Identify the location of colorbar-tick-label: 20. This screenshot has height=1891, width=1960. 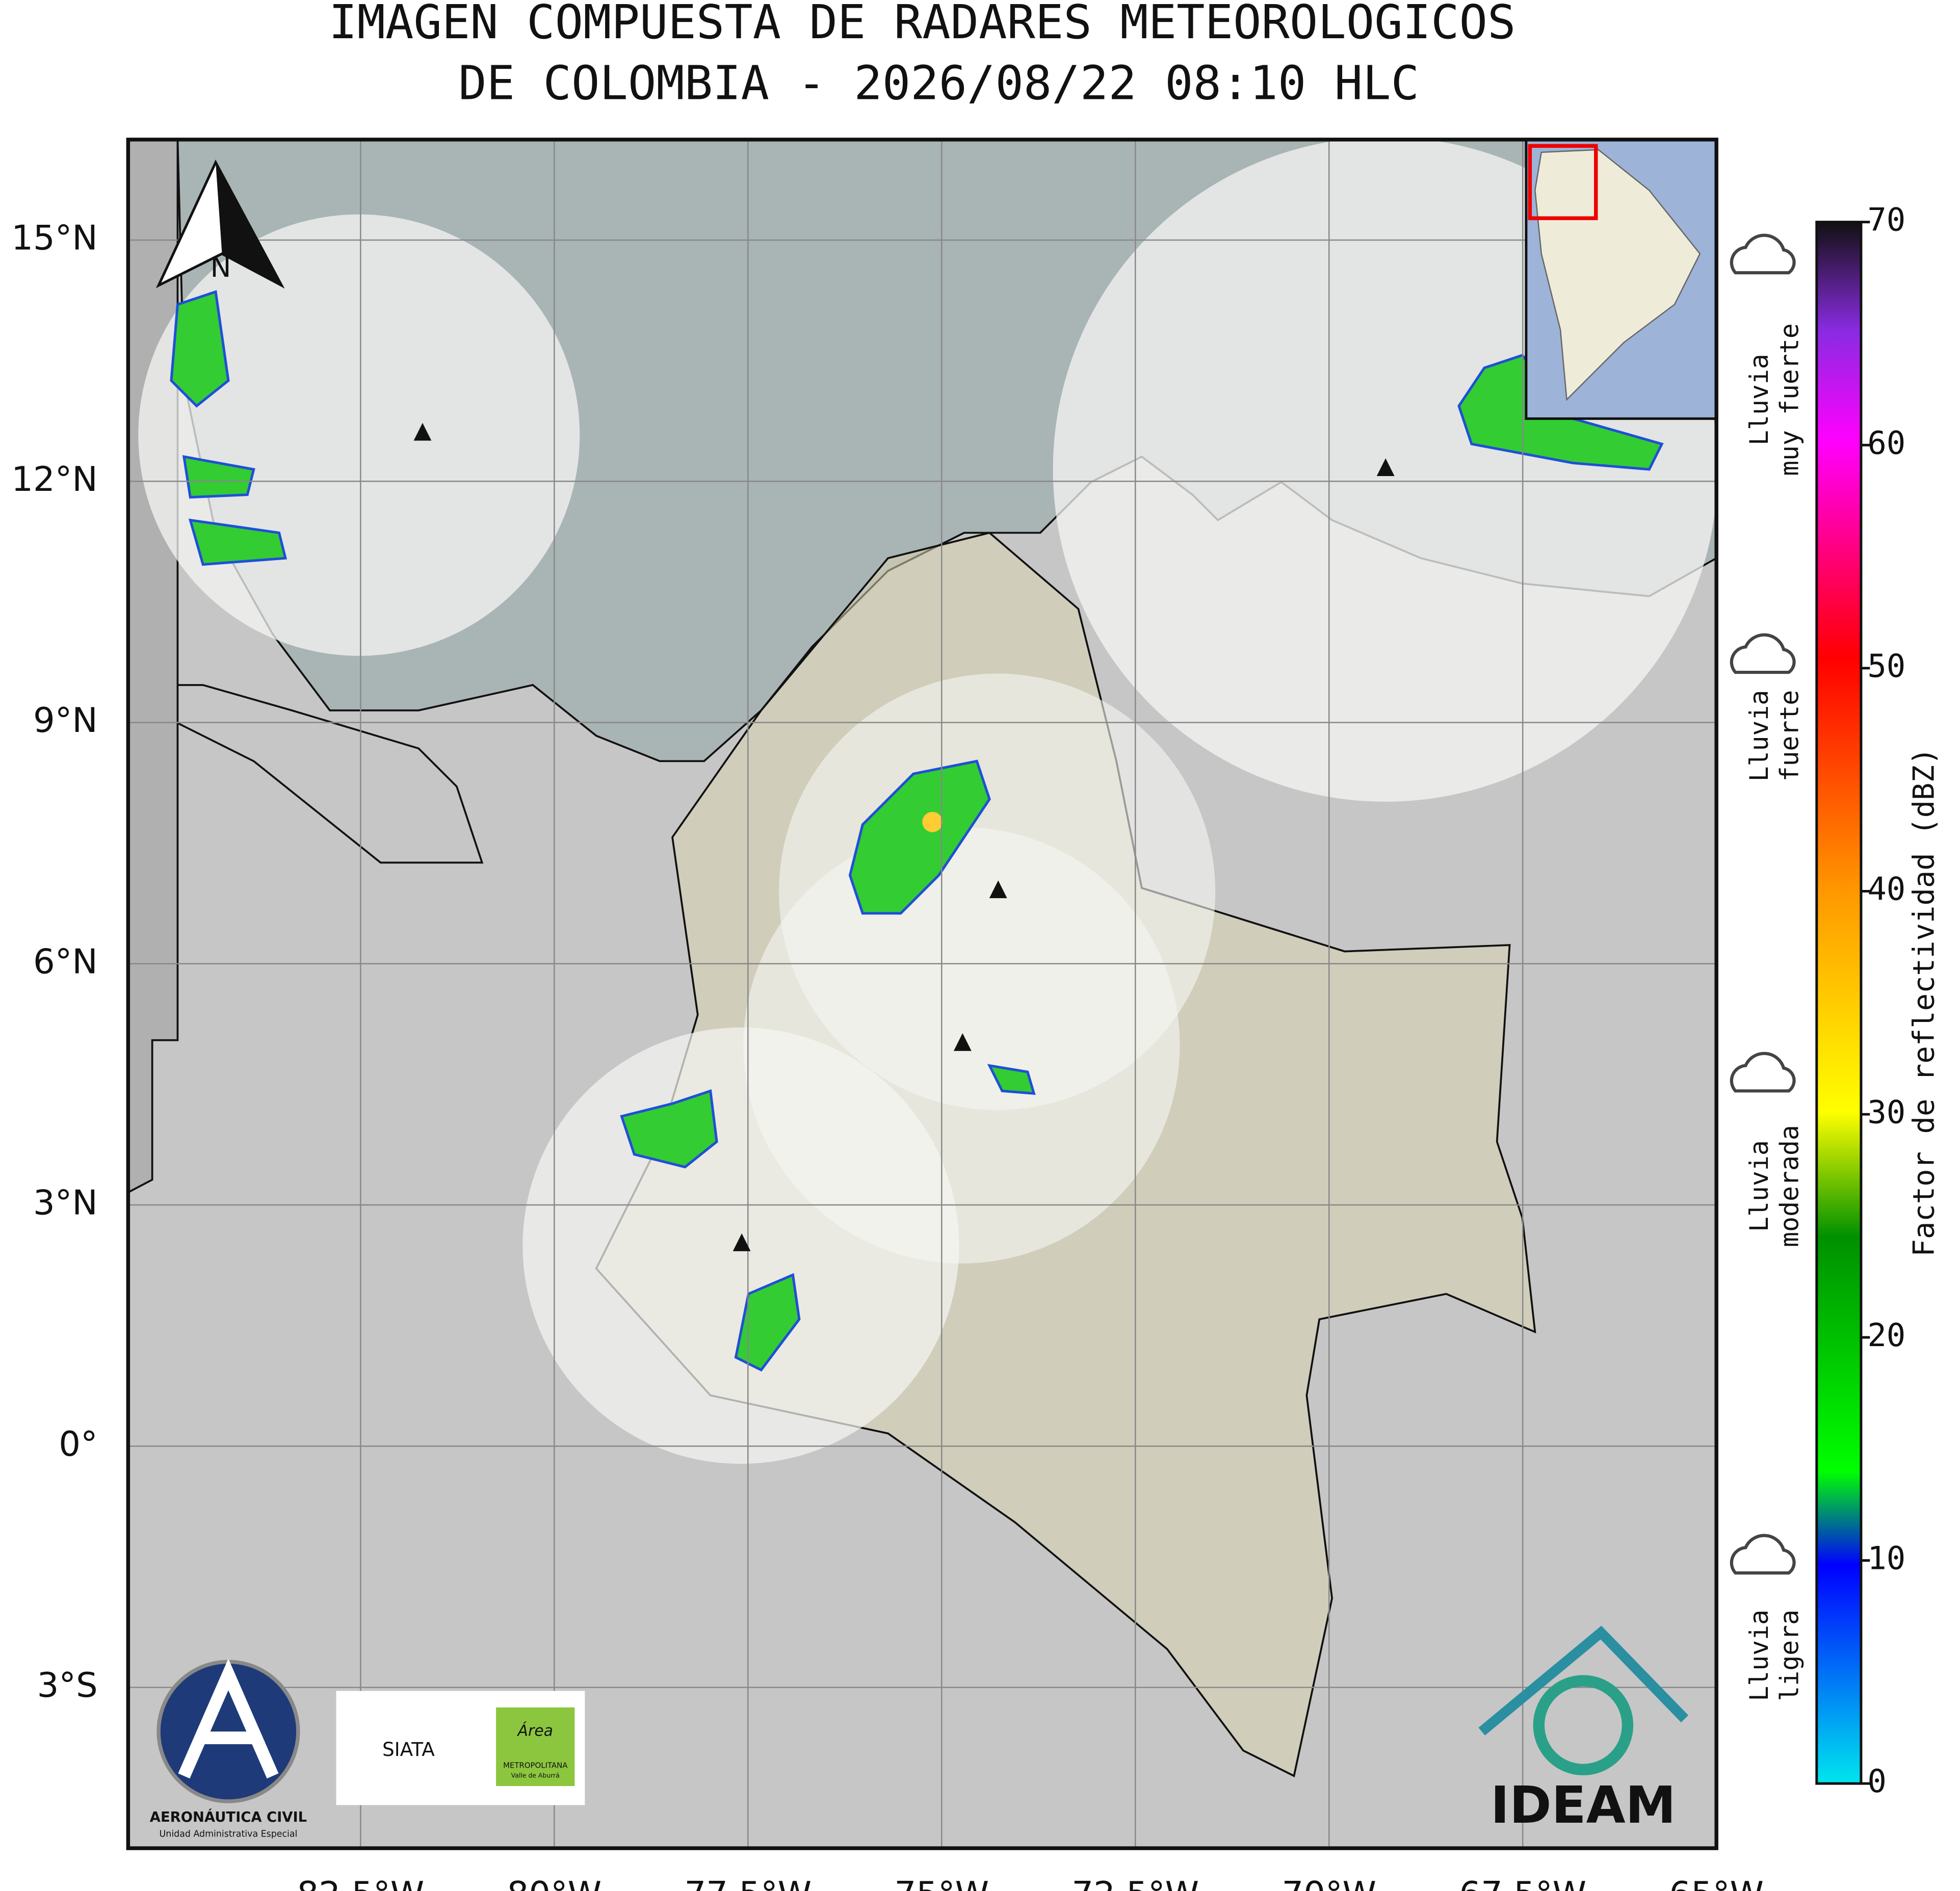
(1886, 1336).